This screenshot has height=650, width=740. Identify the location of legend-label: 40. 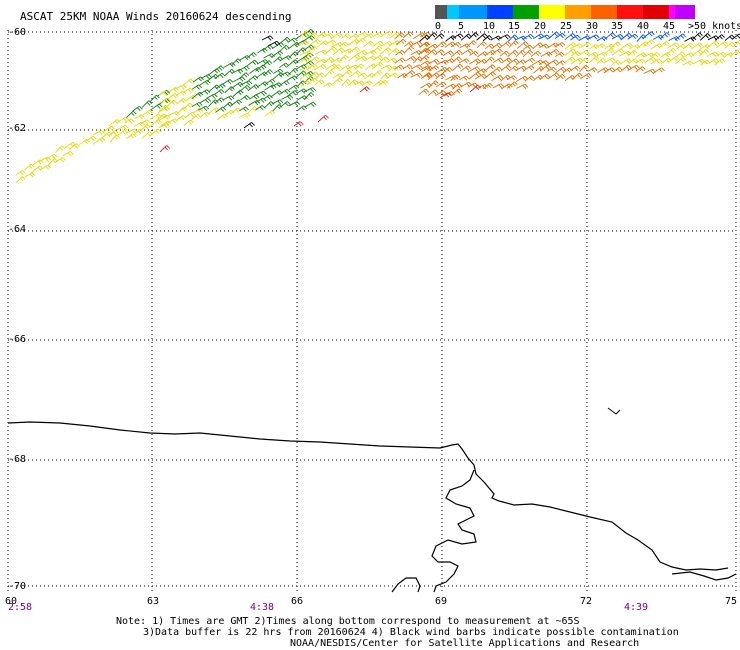
(643, 26).